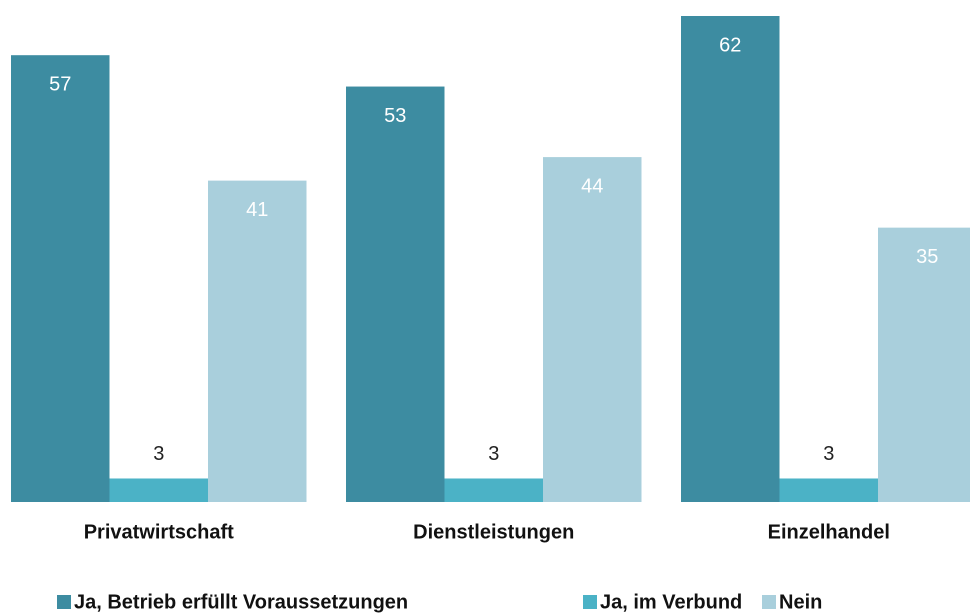 The width and height of the screenshot is (970, 615). What do you see at coordinates (241, 602) in the screenshot?
I see `legend-label: Ja, Betrieb erfüllt Voraussetzungen` at bounding box center [241, 602].